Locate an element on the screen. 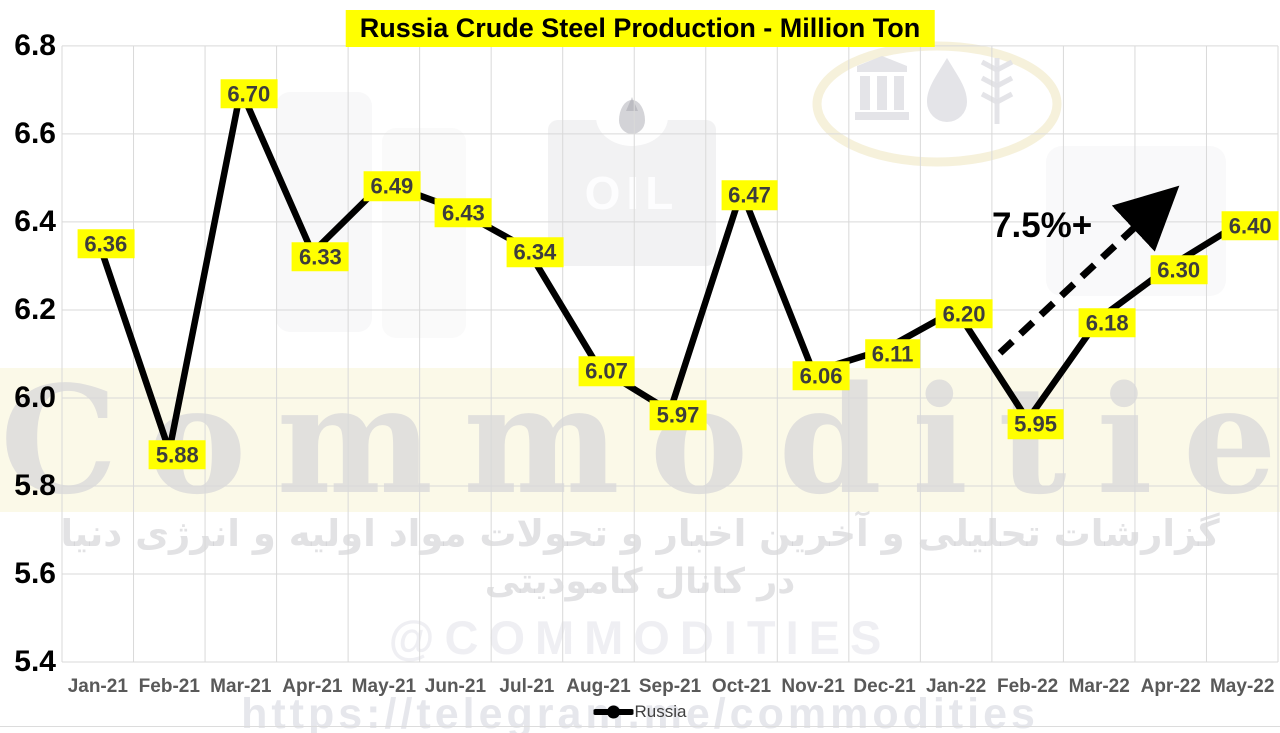 The height and width of the screenshot is (733, 1280). divider is located at coordinates (640, 726).